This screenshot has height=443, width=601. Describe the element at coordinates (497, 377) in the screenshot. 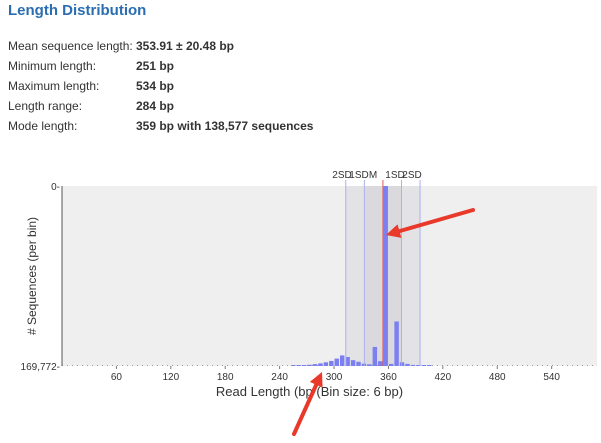

I see `x-tick-label: 480` at that location.